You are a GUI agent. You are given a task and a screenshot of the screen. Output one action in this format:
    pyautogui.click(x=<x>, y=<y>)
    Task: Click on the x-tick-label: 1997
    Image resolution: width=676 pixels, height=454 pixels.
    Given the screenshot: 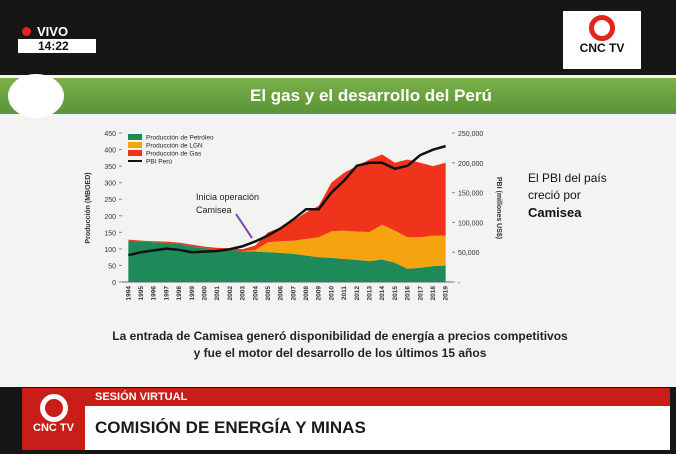 What is the action you would take?
    pyautogui.click(x=166, y=293)
    